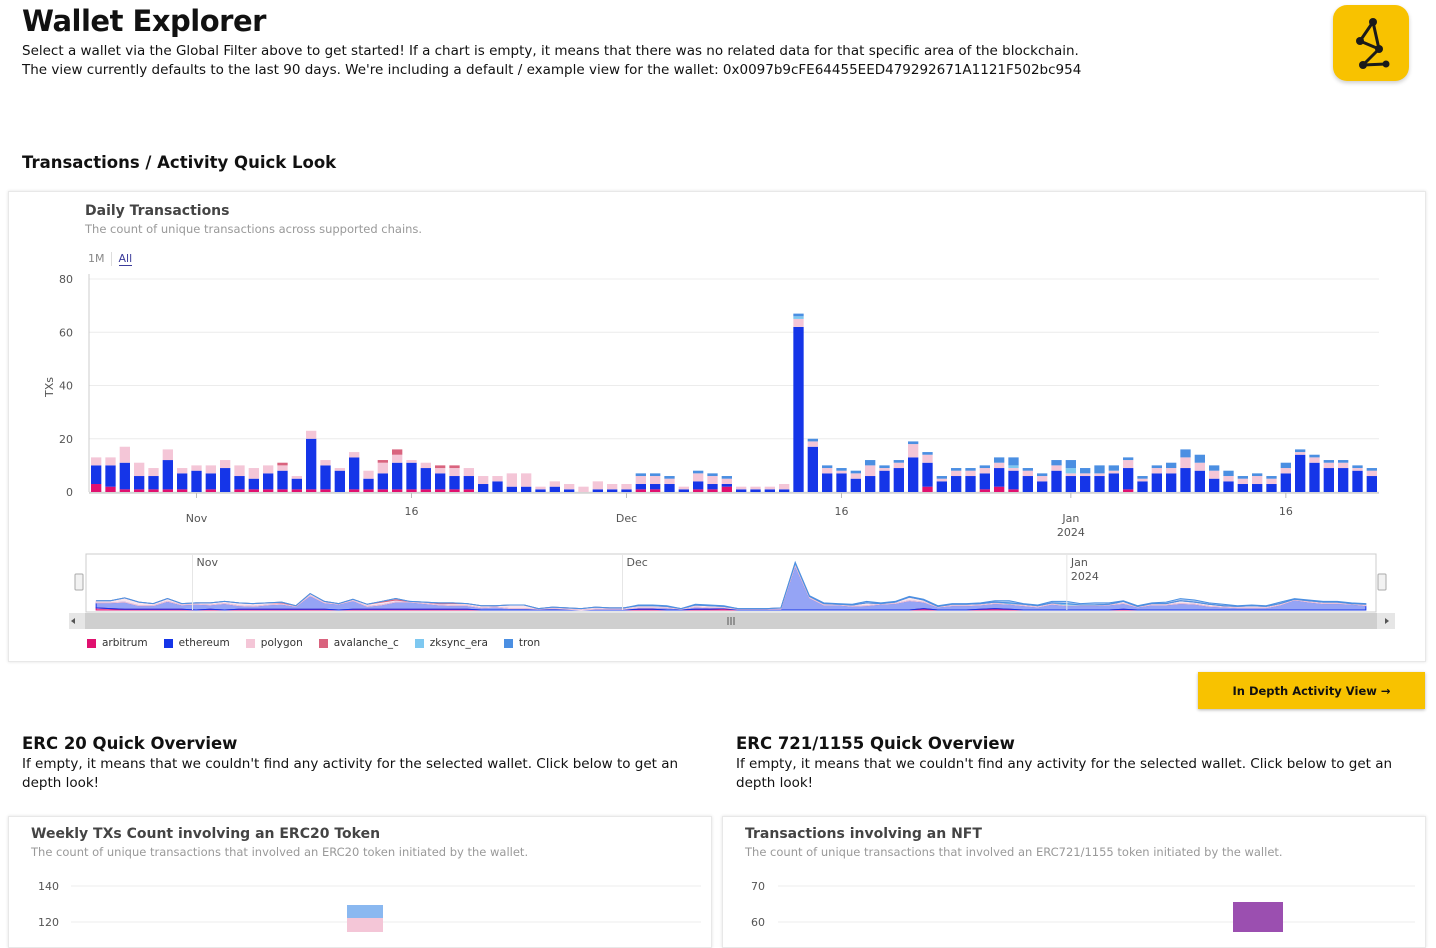 This screenshot has height=948, width=1436. I want to click on scroll-left-arrow-icon, so click(73, 621).